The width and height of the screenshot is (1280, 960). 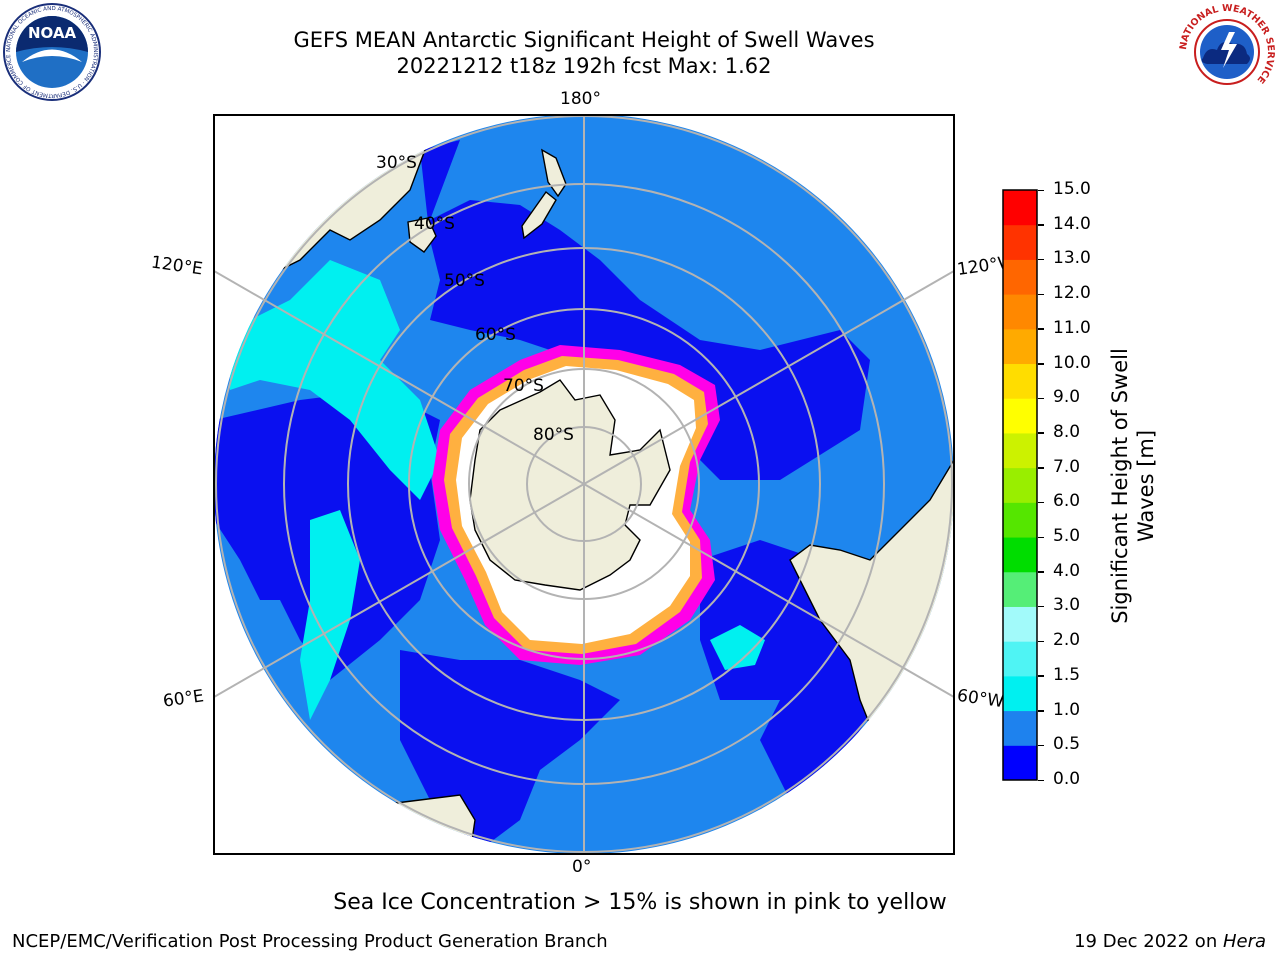 I want to click on colorbar-title-line2: Waves [m], so click(x=1146, y=486).